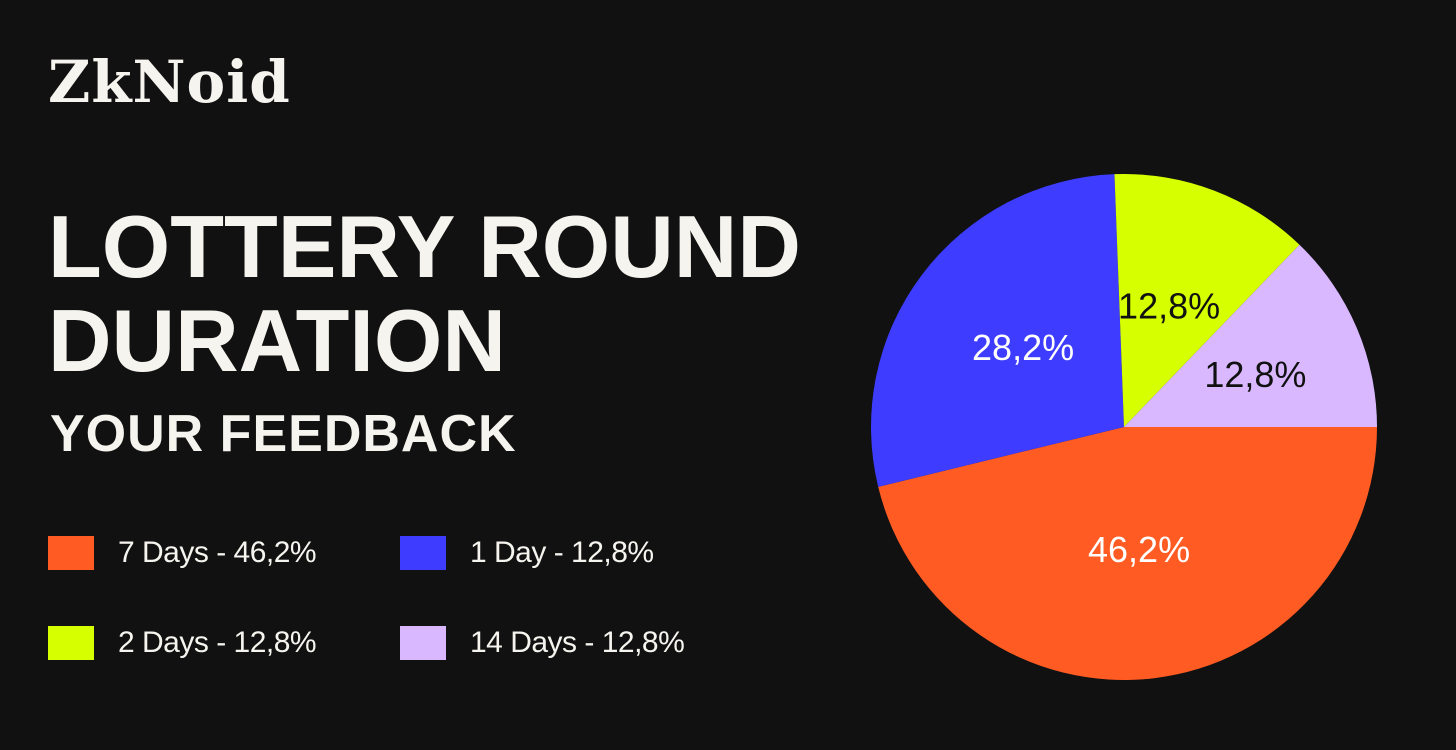  I want to click on legend-label: 2 Days - 12,8%, so click(217, 642).